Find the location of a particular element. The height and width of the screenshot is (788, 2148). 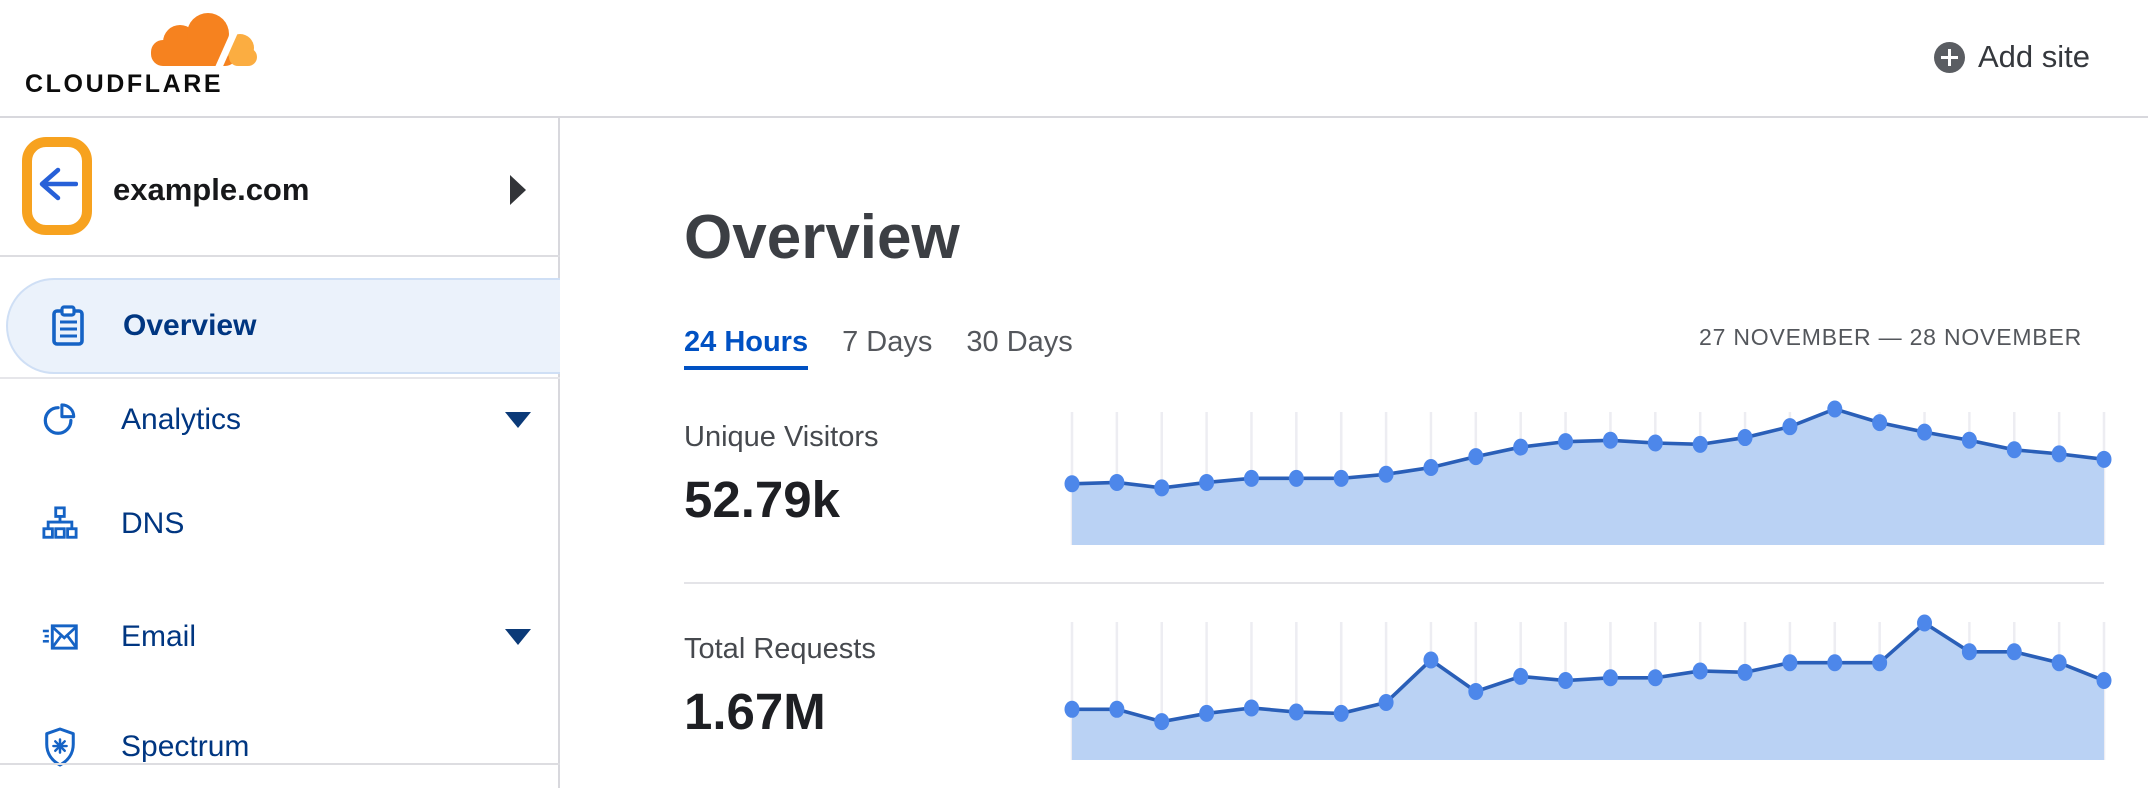

cloudflare-wordmark: CLOUDFLARE is located at coordinates (124, 84).